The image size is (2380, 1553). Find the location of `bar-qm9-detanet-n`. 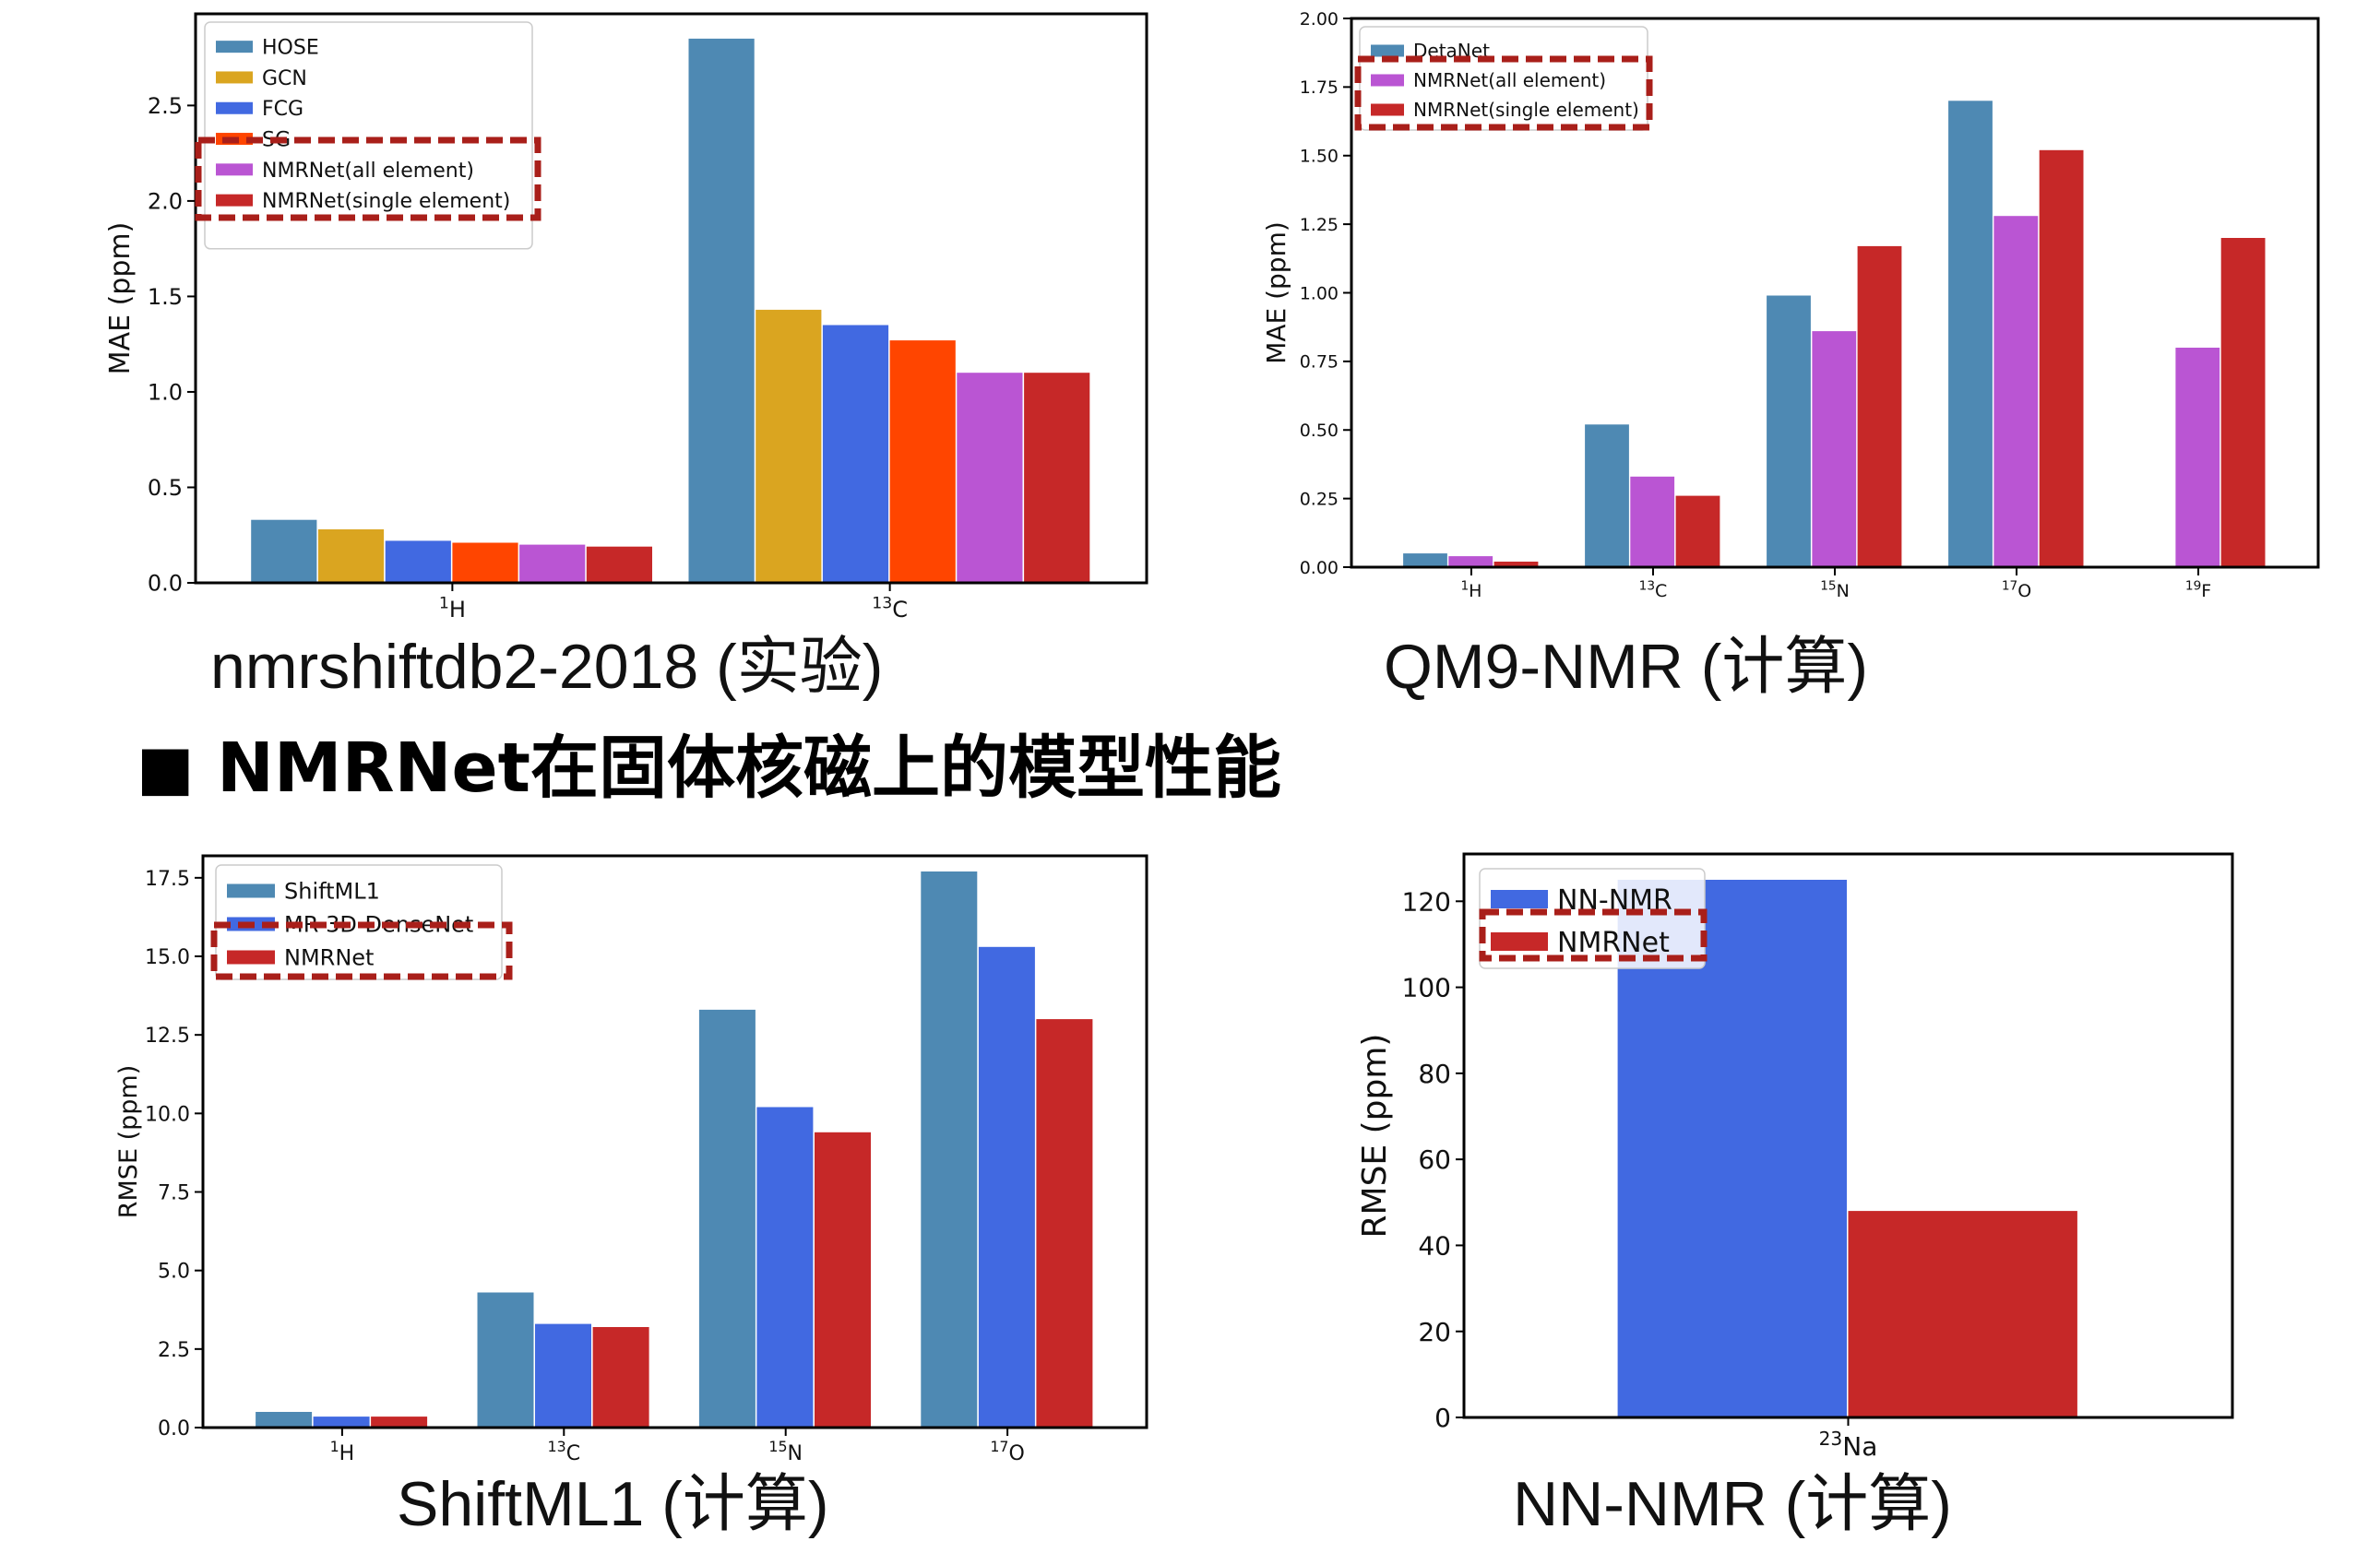

bar-qm9-detanet-n is located at coordinates (1789, 431).